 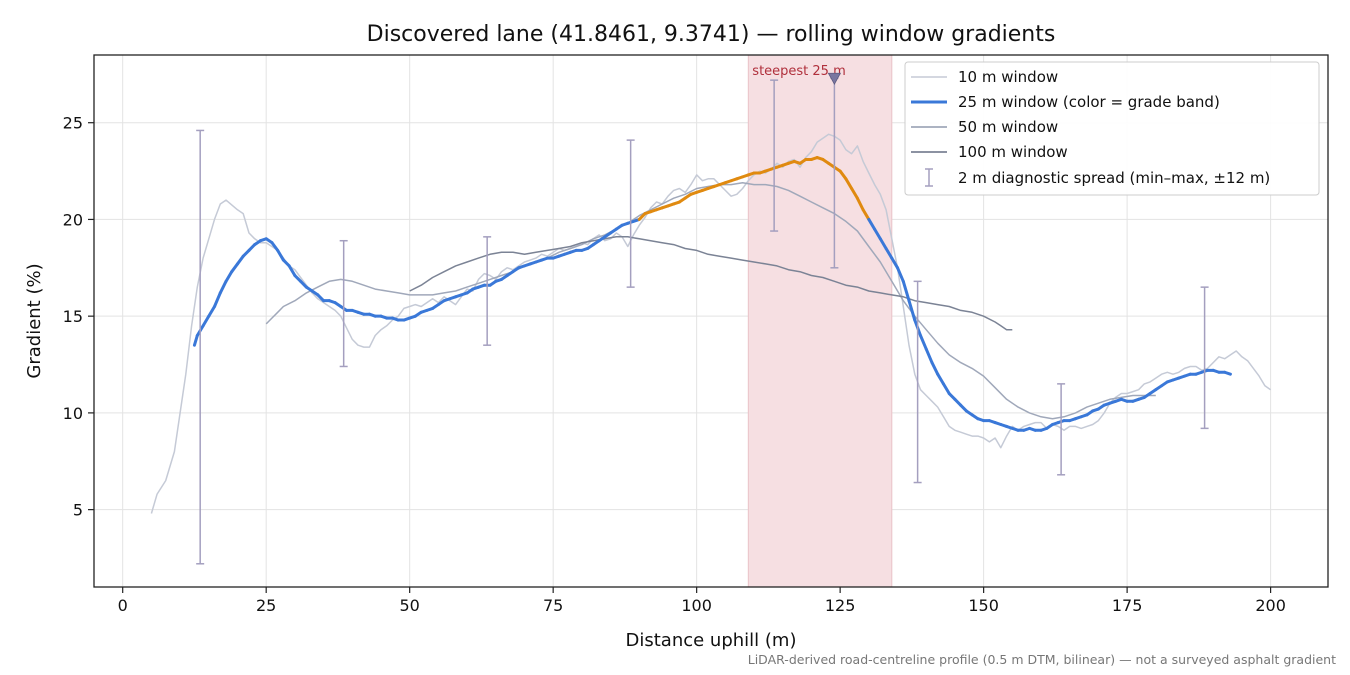 I want to click on y-tick-label: 5, so click(x=78, y=510).